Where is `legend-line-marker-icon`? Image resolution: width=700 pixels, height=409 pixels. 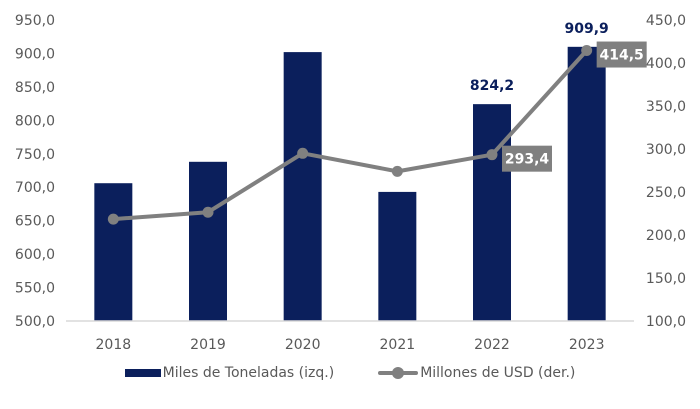
legend-line-marker-icon is located at coordinates (398, 373).